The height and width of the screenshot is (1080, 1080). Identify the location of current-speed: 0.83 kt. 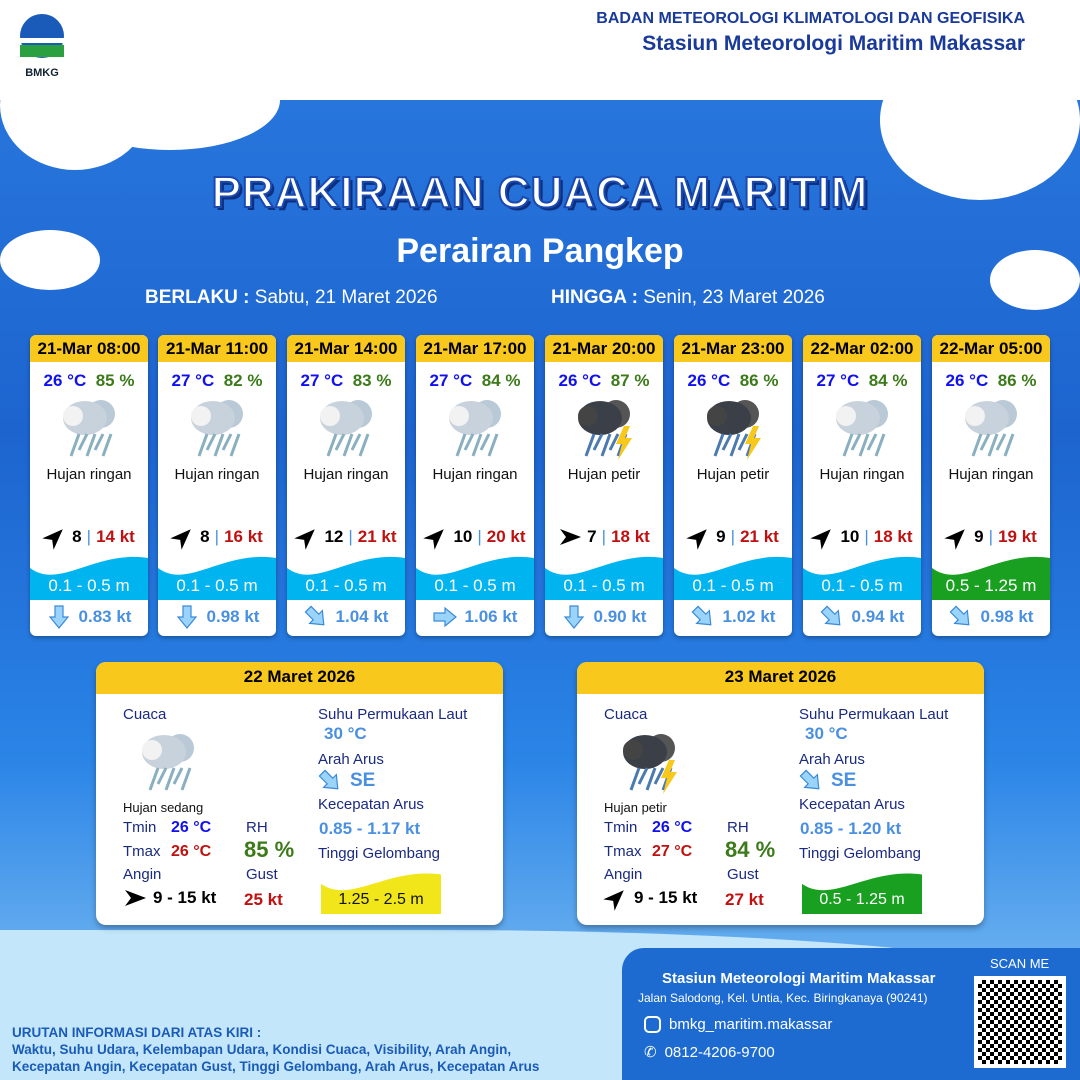
(105, 616).